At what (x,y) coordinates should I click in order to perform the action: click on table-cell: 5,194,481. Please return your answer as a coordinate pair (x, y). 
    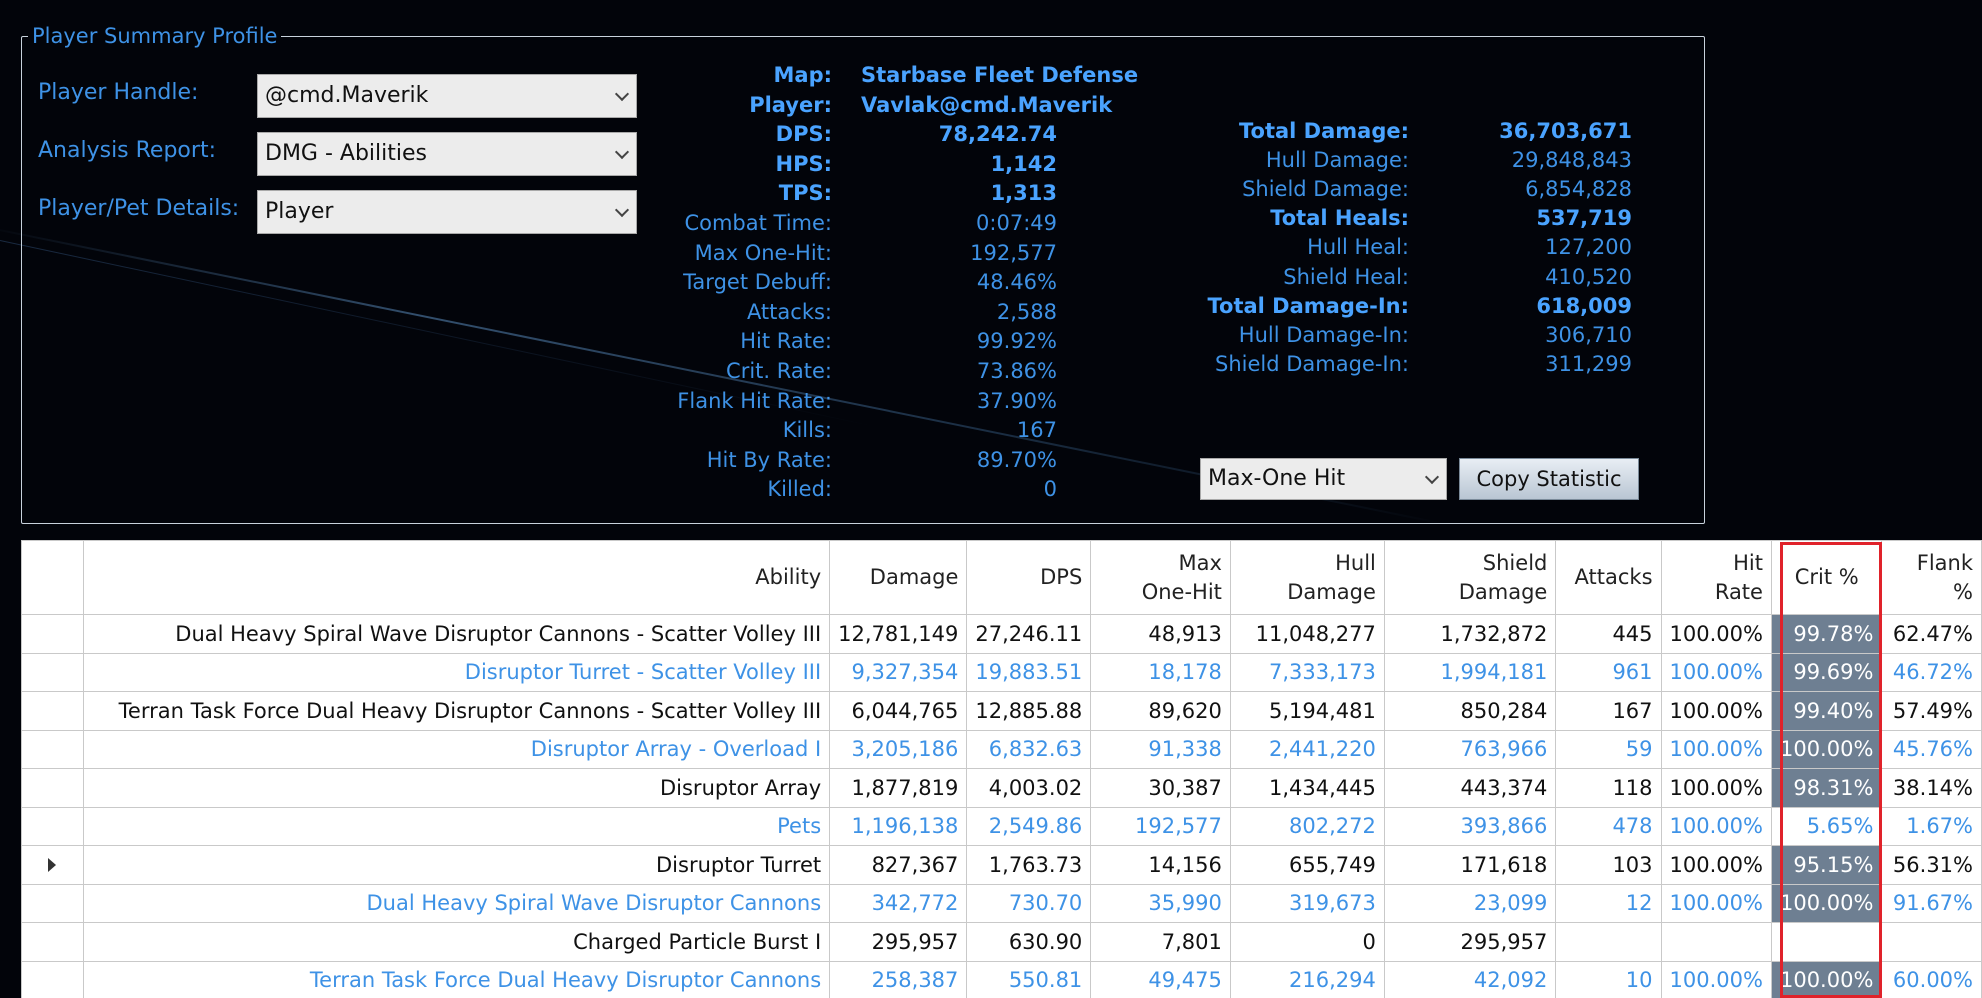
    Looking at the image, I should click on (1307, 711).